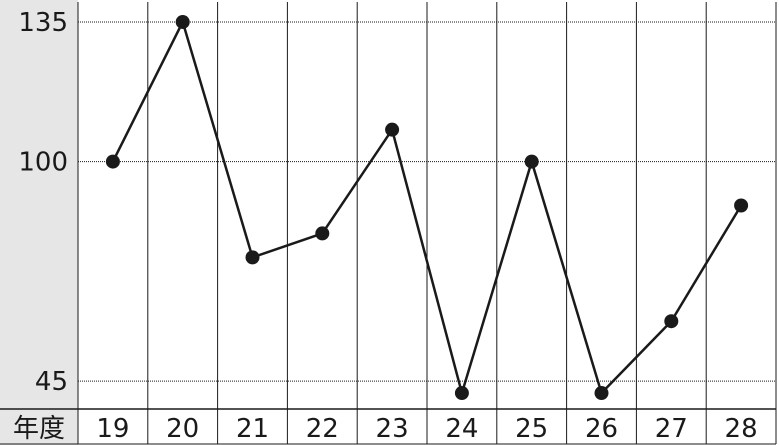 The width and height of the screenshot is (779, 445). What do you see at coordinates (112, 429) in the screenshot?
I see `x-tick-label-19: 19` at bounding box center [112, 429].